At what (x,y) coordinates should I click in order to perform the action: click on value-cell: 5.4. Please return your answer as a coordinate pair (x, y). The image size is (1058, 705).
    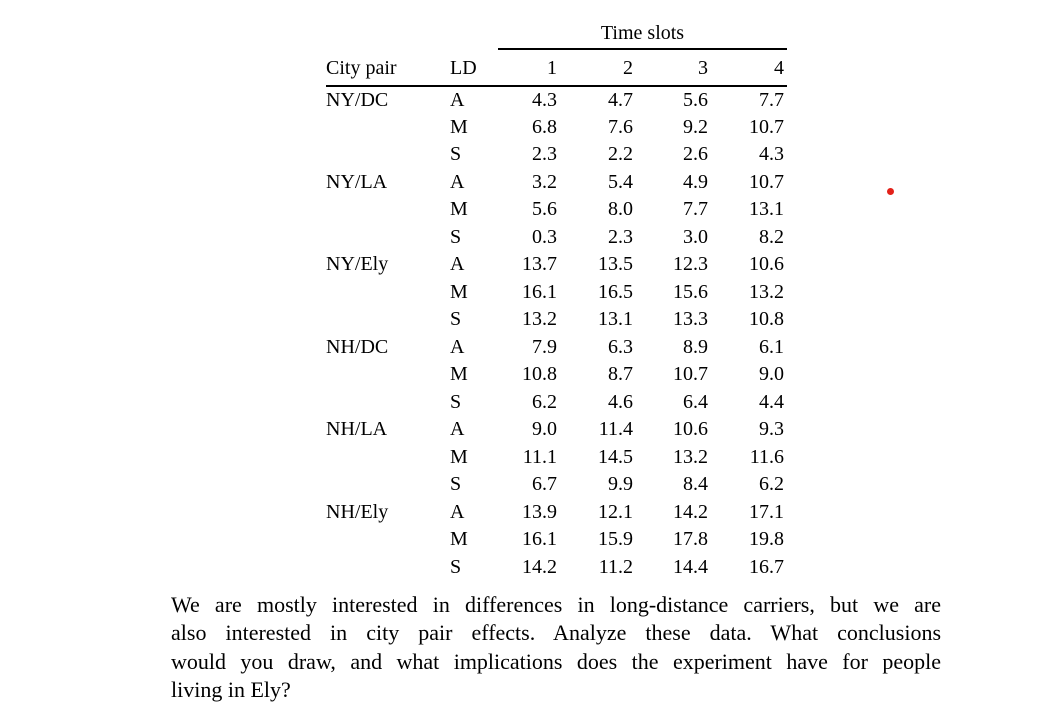
    Looking at the image, I should click on (620, 181).